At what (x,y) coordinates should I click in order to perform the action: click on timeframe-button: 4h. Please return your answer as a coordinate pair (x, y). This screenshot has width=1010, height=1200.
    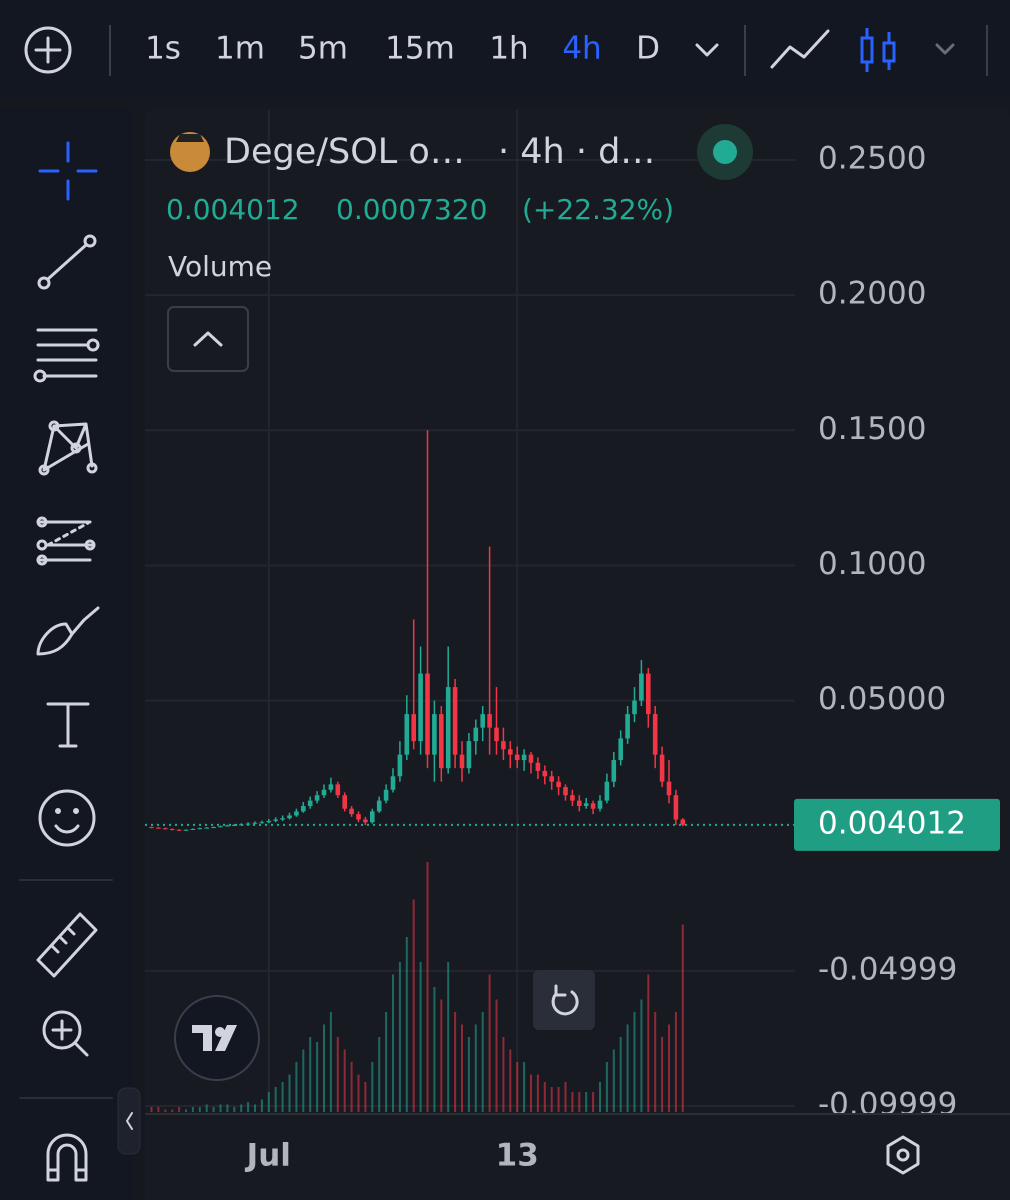
    Looking at the image, I should click on (581, 49).